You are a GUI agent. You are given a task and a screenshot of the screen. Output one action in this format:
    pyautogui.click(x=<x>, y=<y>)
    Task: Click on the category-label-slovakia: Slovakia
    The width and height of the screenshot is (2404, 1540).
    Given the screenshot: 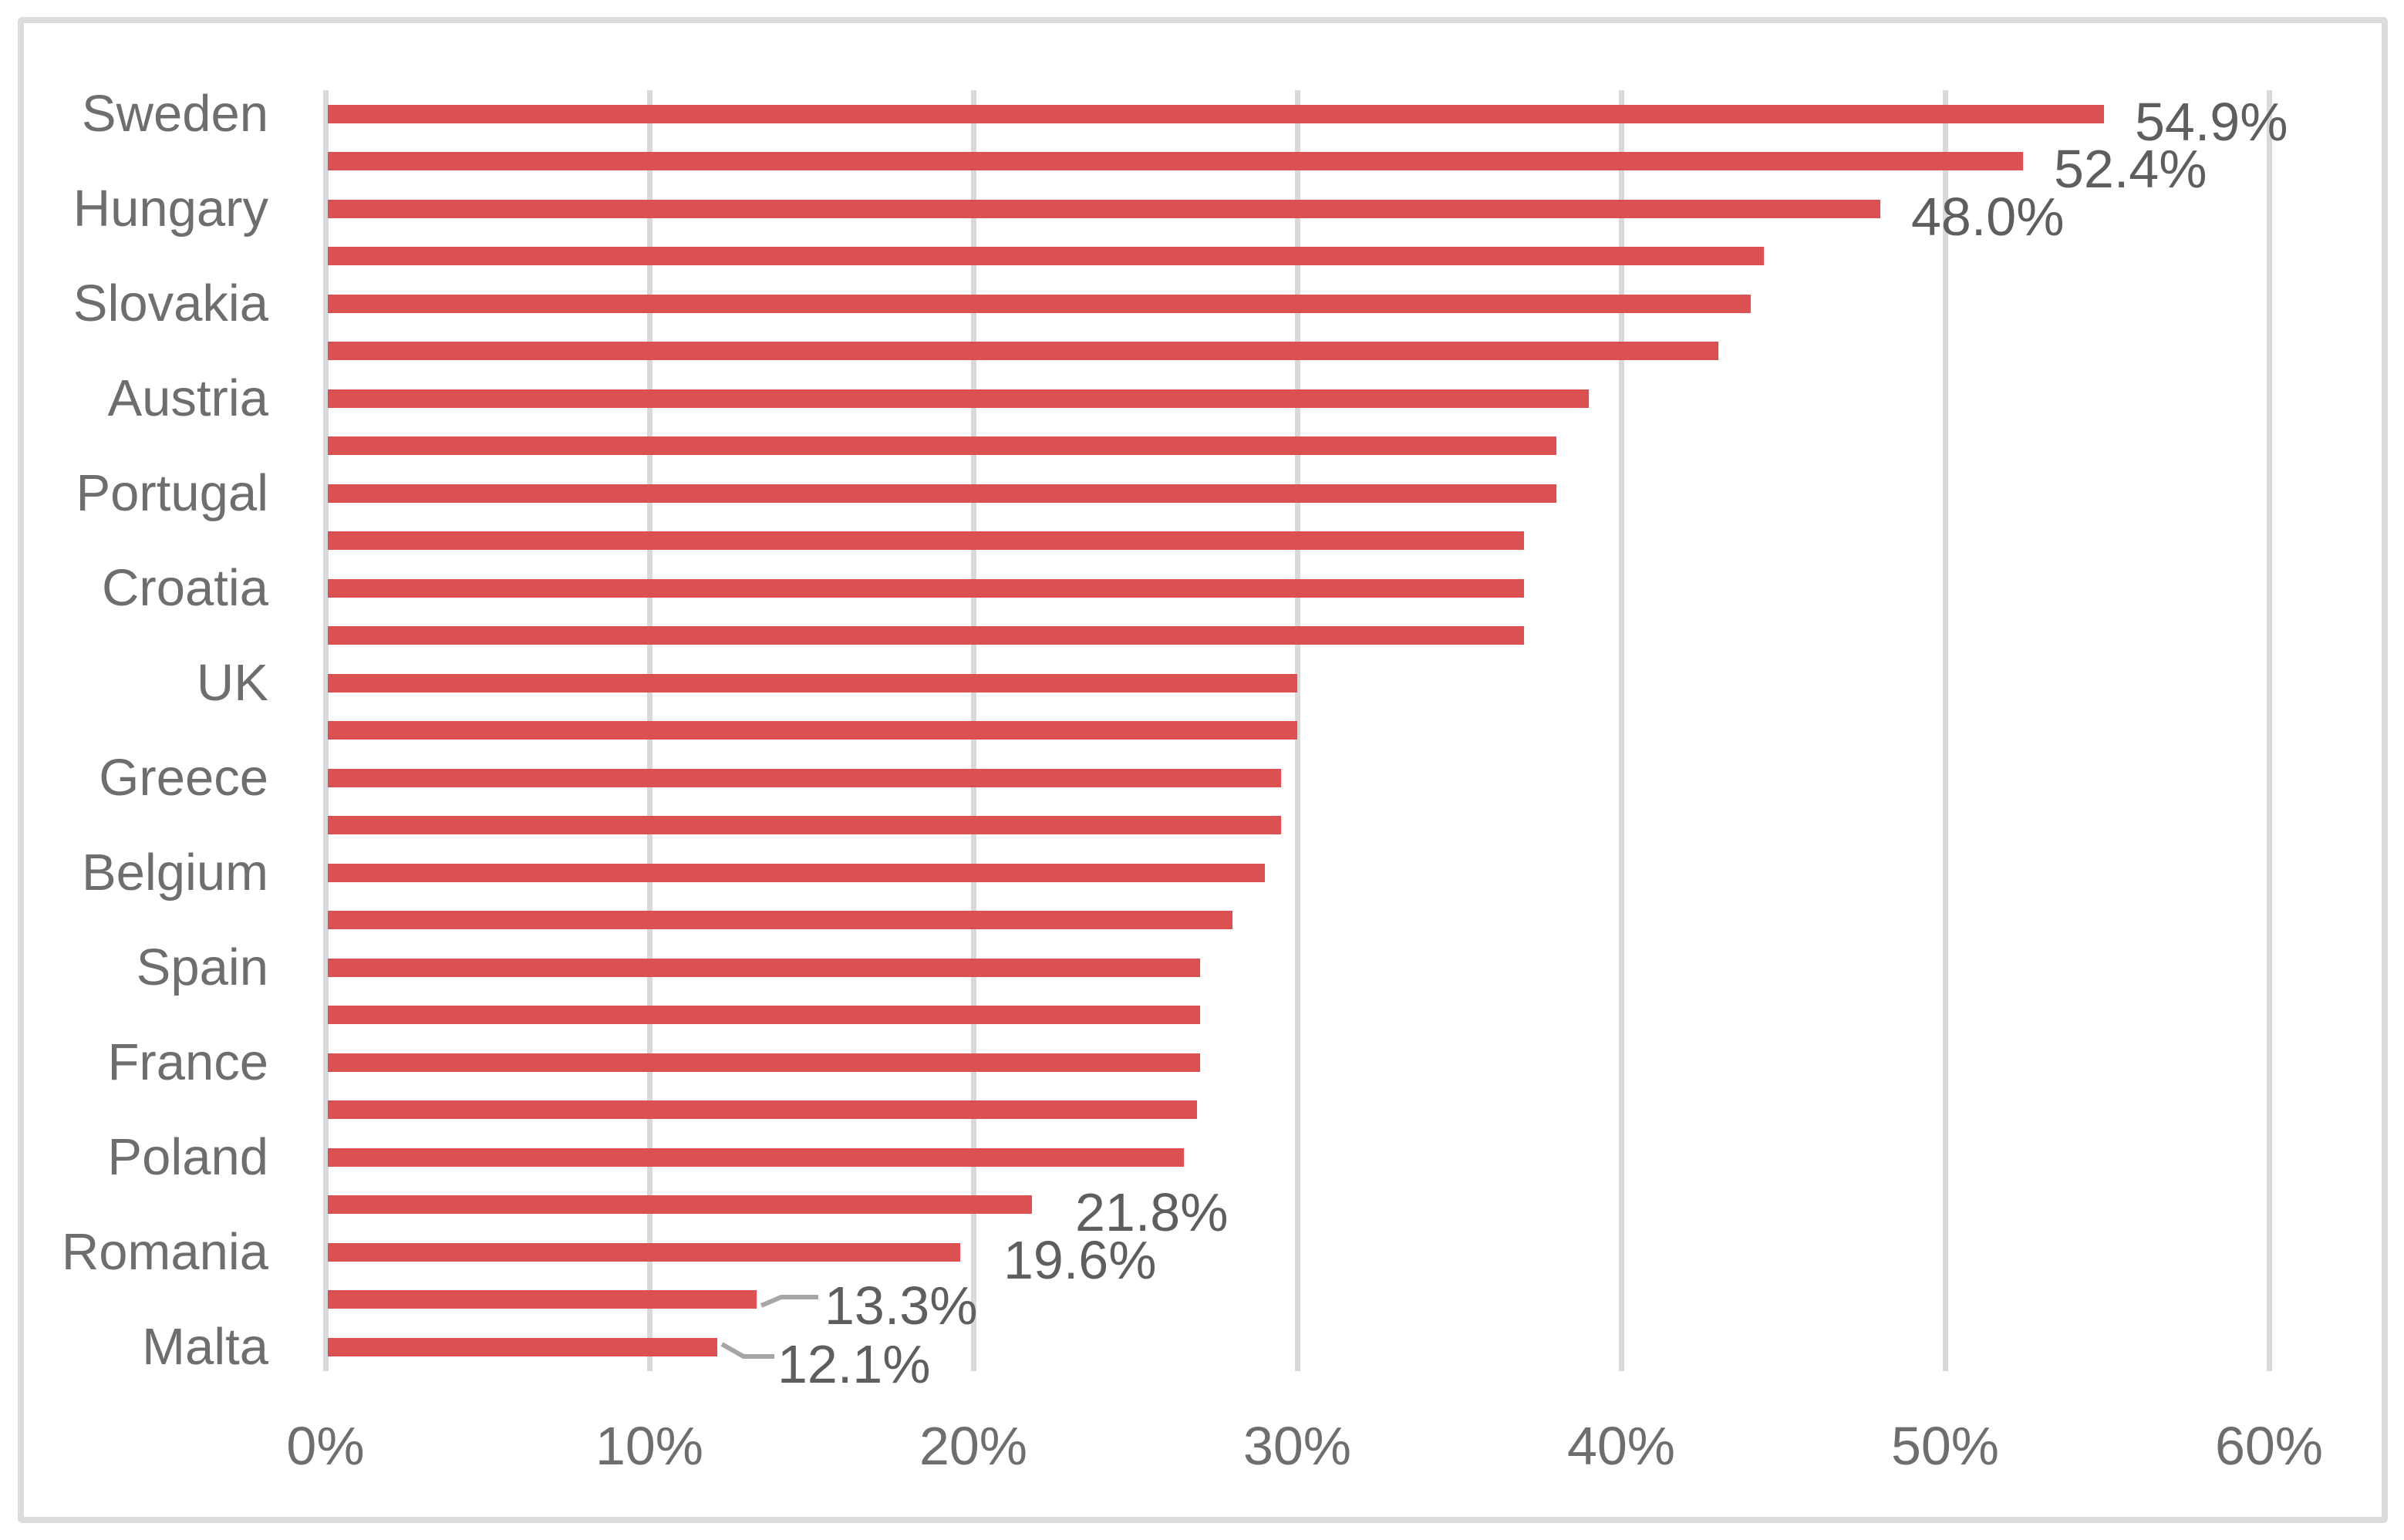 What is the action you would take?
    pyautogui.click(x=170, y=303)
    